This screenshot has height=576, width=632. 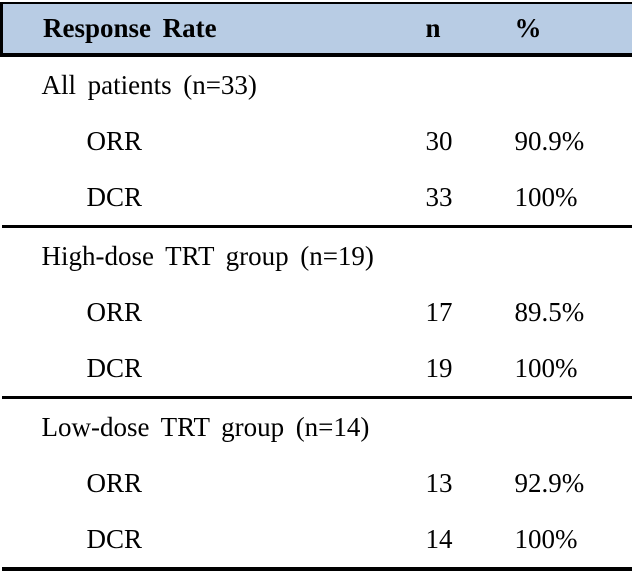 What do you see at coordinates (470, 541) in the screenshot?
I see `metric-n: 14` at bounding box center [470, 541].